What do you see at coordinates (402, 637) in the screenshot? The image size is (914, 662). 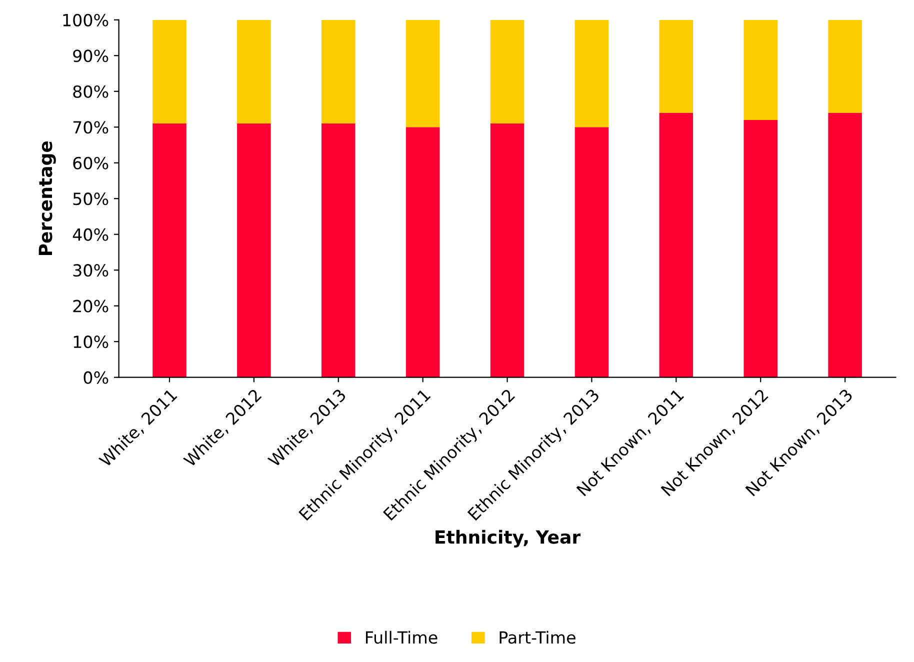 I see `legend-label: Full-Time` at bounding box center [402, 637].